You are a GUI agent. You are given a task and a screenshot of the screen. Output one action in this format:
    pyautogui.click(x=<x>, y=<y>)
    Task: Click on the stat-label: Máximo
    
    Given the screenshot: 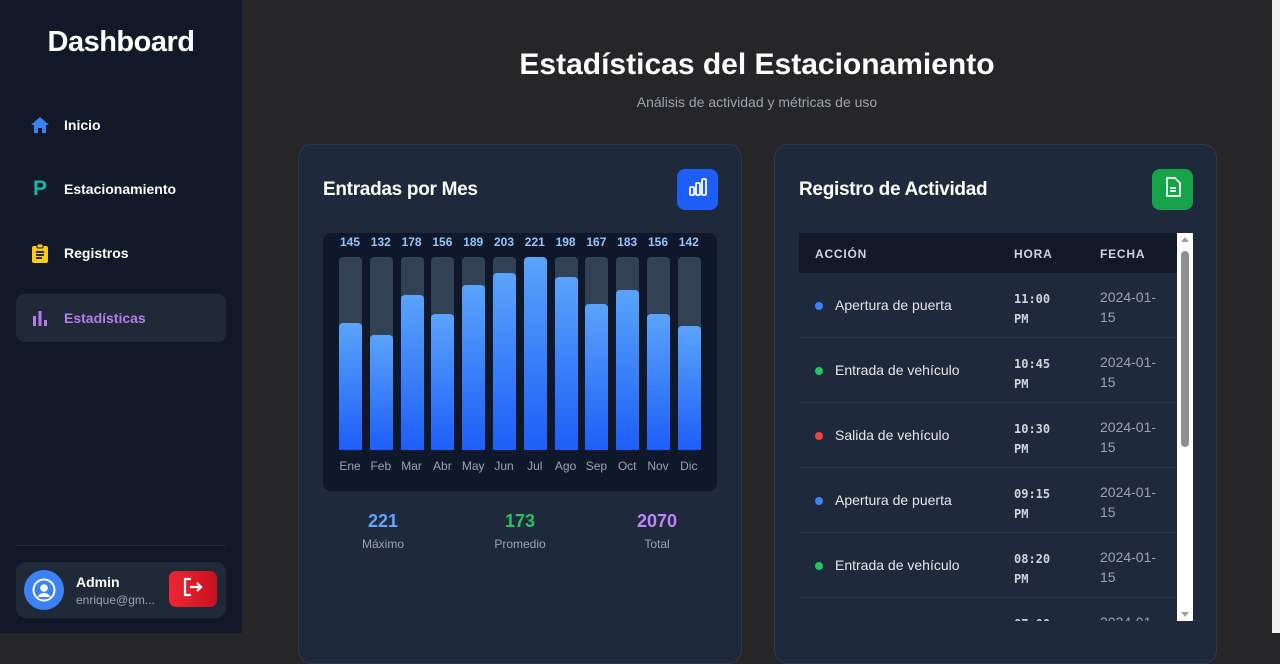 What is the action you would take?
    pyautogui.click(x=382, y=544)
    